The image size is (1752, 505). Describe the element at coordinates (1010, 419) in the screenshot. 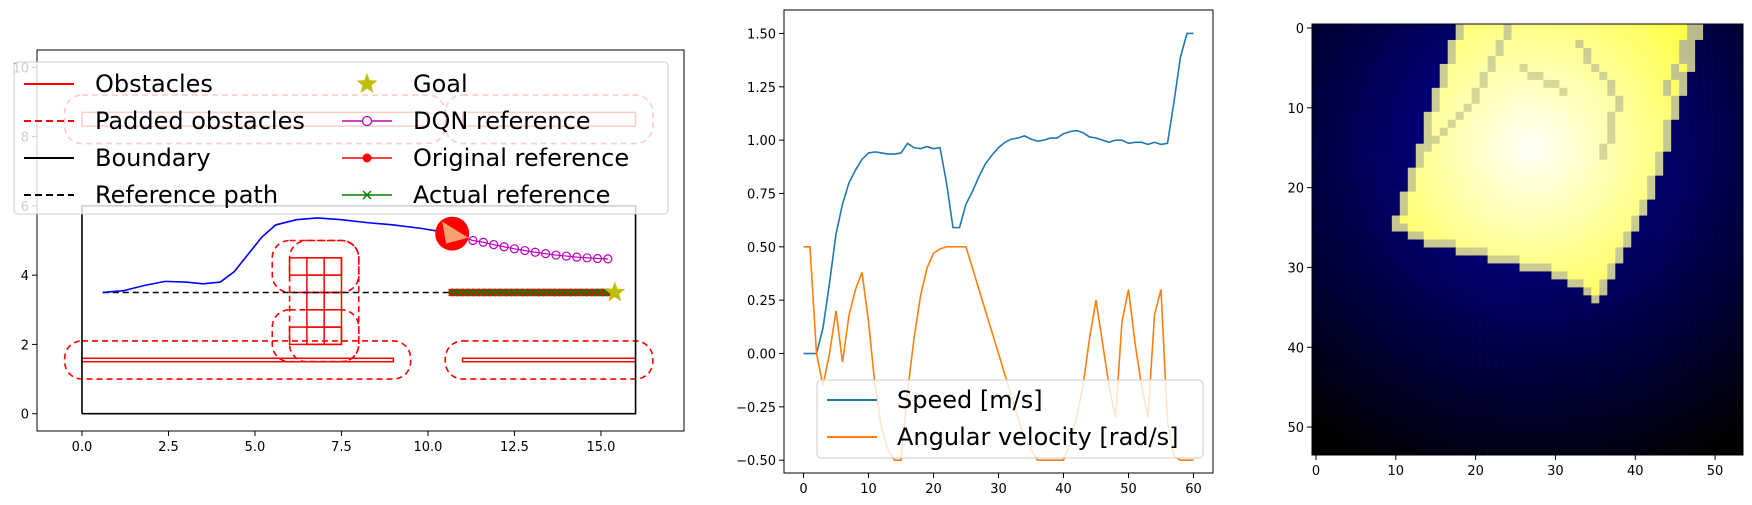

I see `legend-frame` at that location.